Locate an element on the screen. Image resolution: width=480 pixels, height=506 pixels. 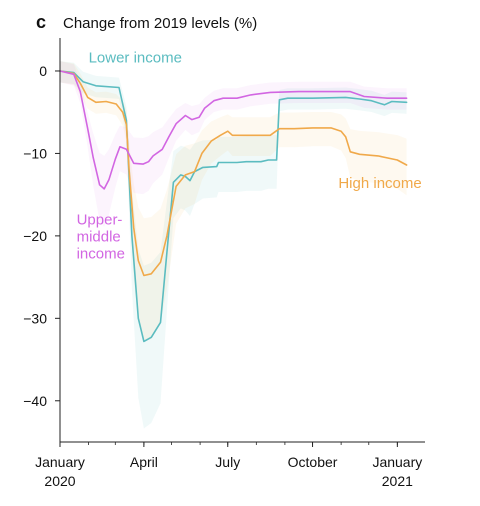
x-tick-label: 2021 is located at coordinates (397, 481).